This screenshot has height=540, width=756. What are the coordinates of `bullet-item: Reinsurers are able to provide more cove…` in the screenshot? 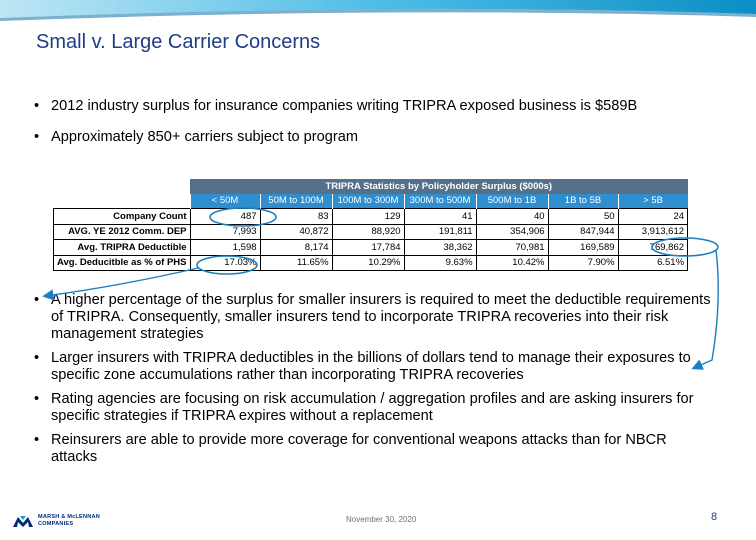 It's located at (374, 449).